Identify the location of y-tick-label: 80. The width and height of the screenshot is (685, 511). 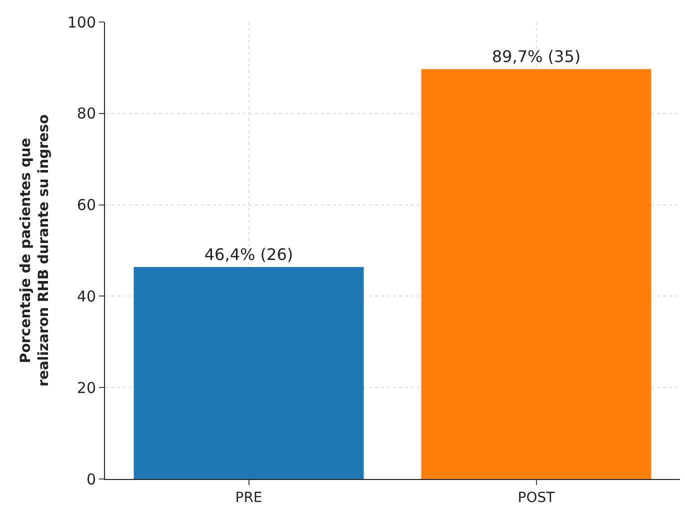
(86, 113).